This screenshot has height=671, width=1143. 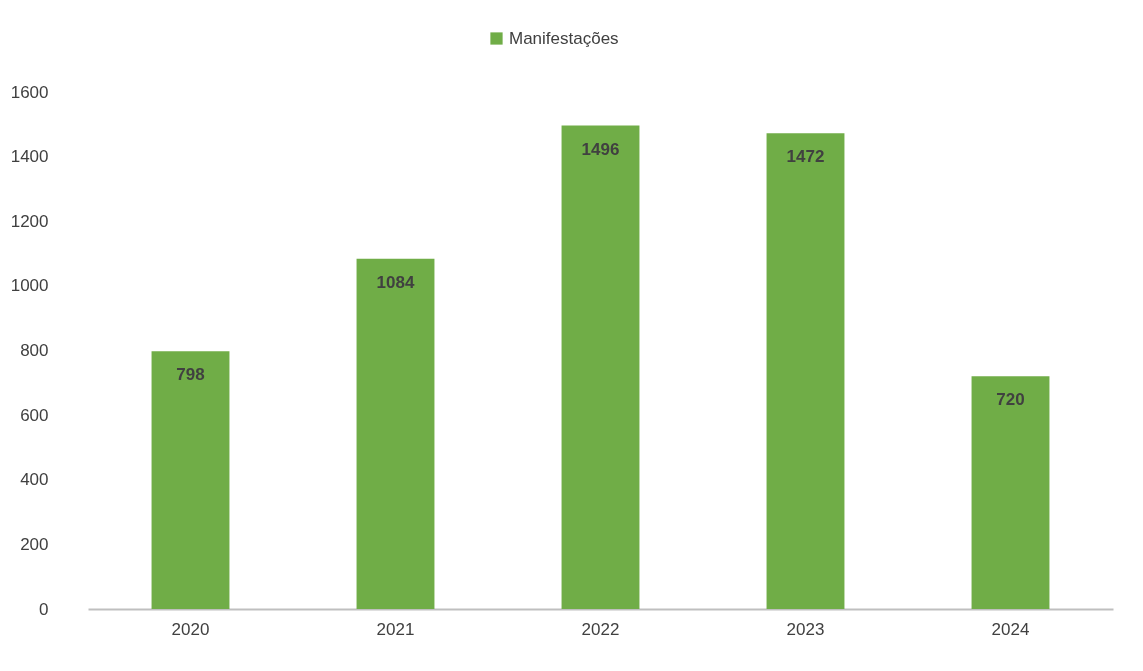 I want to click on y-tick-label: 0, so click(x=44, y=609).